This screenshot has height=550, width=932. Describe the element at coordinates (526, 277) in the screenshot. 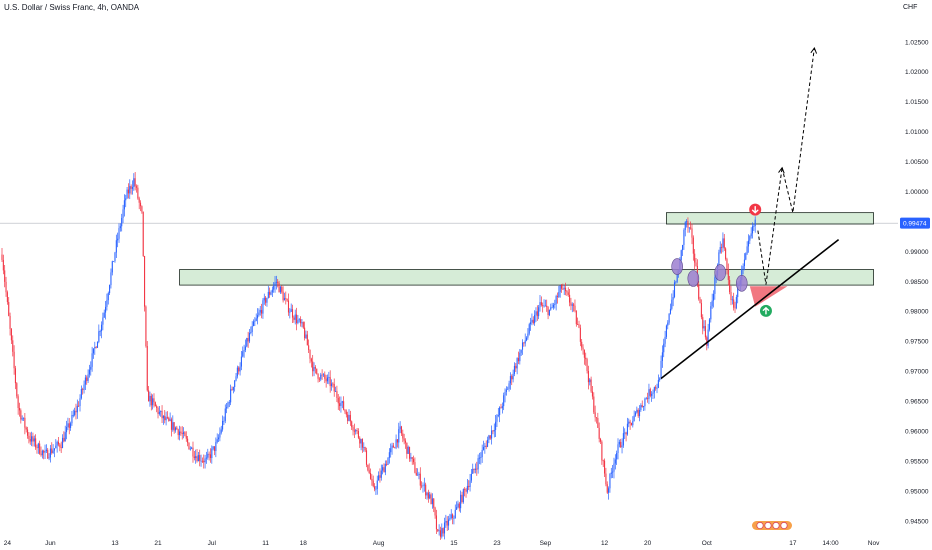

I see `zone-lower` at that location.